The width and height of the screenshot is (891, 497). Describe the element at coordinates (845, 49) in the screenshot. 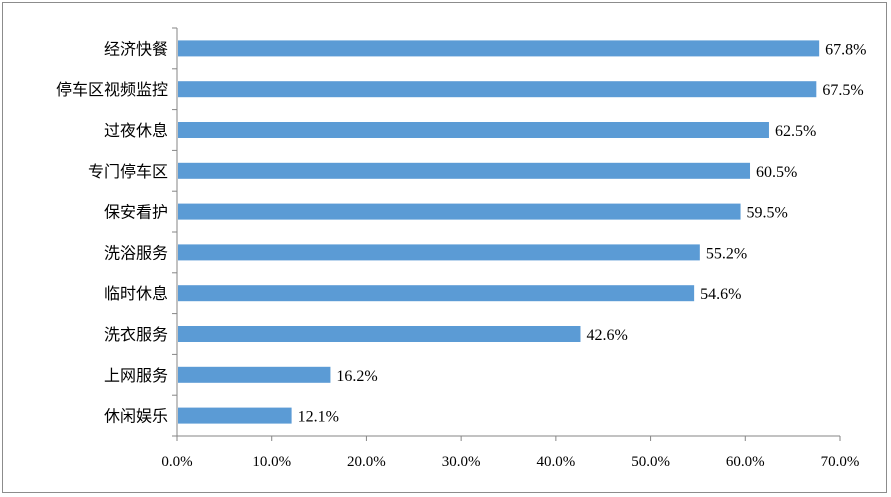

I see `data-label: 67.8%` at that location.